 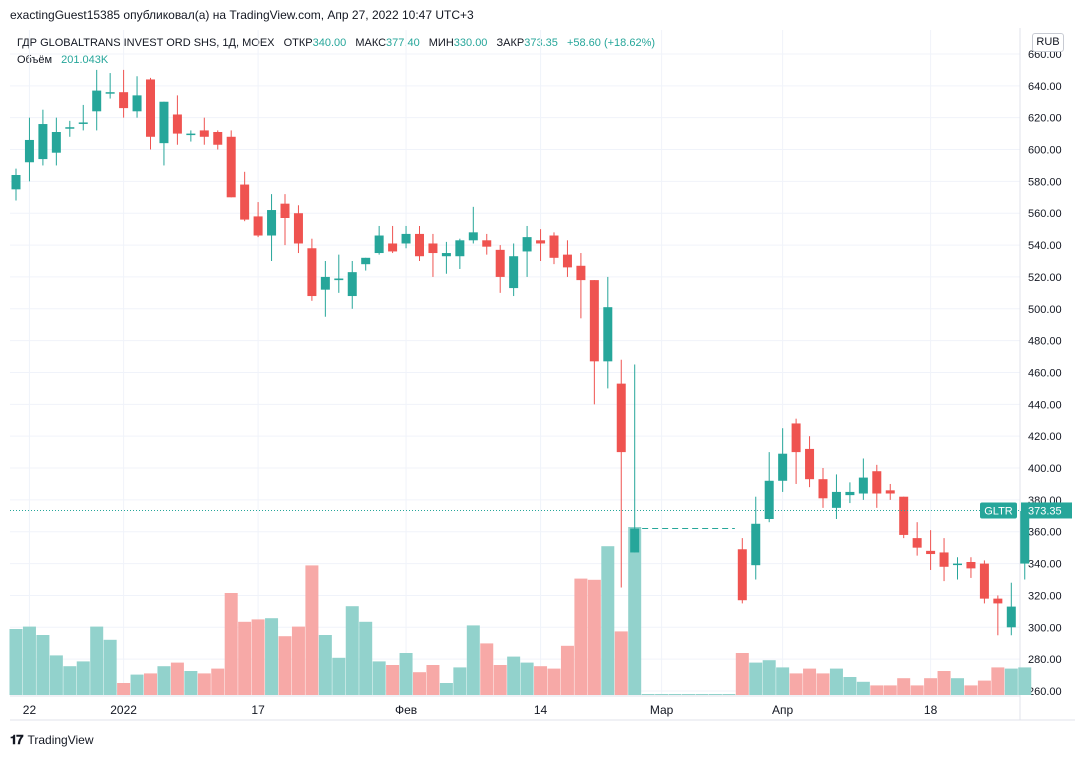 What do you see at coordinates (62, 60) in the screenshot?
I see `volume-legend: Объём 201.043K` at bounding box center [62, 60].